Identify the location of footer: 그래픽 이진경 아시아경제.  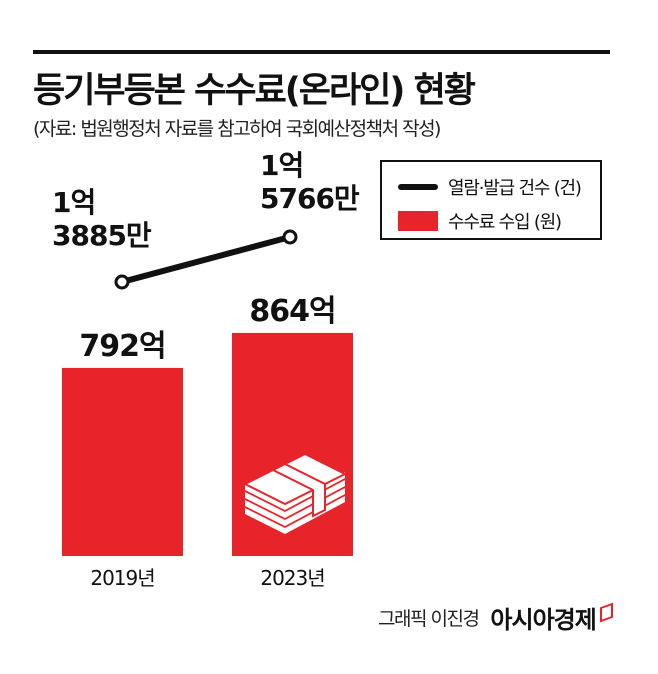
(495, 617).